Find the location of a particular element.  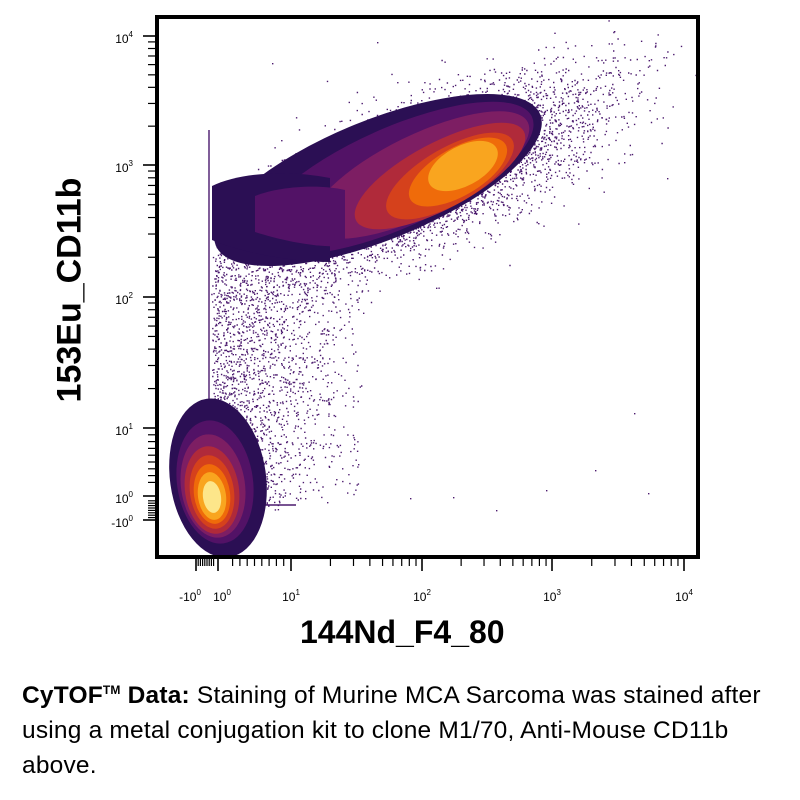

x-axis-title: 144Nd_F4_80 is located at coordinates (402, 632).